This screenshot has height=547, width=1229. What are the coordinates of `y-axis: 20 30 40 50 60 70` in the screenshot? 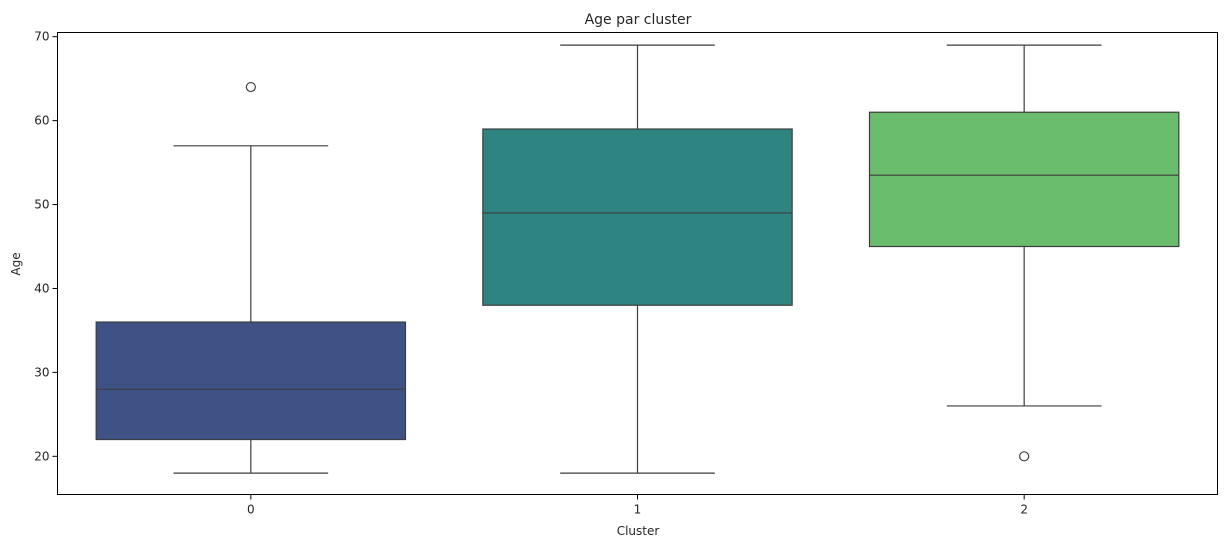 It's located at (46, 246).